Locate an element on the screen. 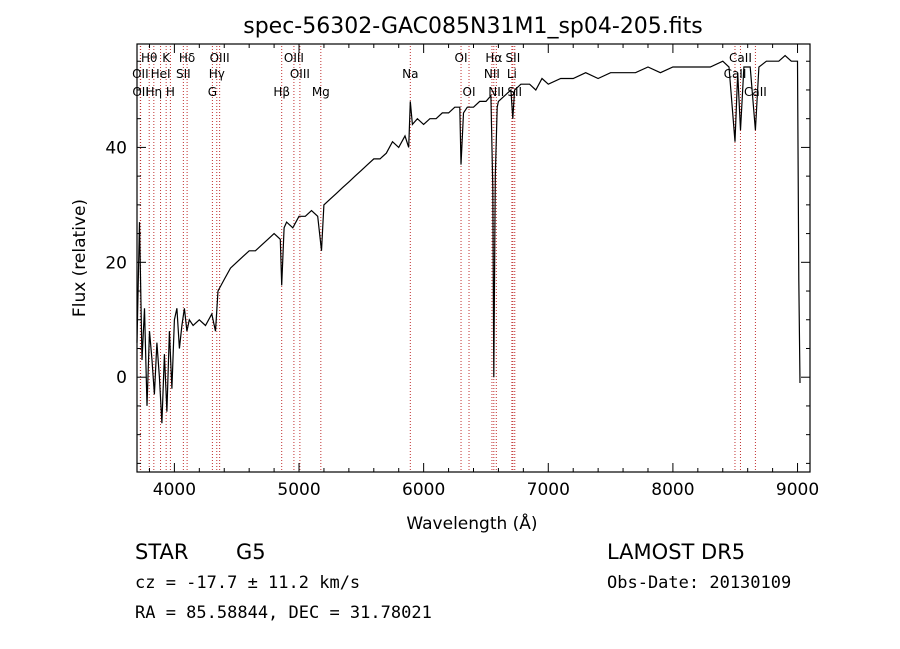  survey-name: LAMOST DR5 is located at coordinates (676, 552).